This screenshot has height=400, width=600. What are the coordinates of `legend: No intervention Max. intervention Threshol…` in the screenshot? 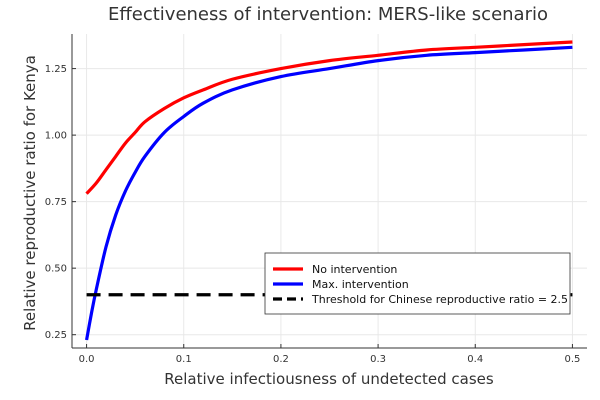 It's located at (417, 283).